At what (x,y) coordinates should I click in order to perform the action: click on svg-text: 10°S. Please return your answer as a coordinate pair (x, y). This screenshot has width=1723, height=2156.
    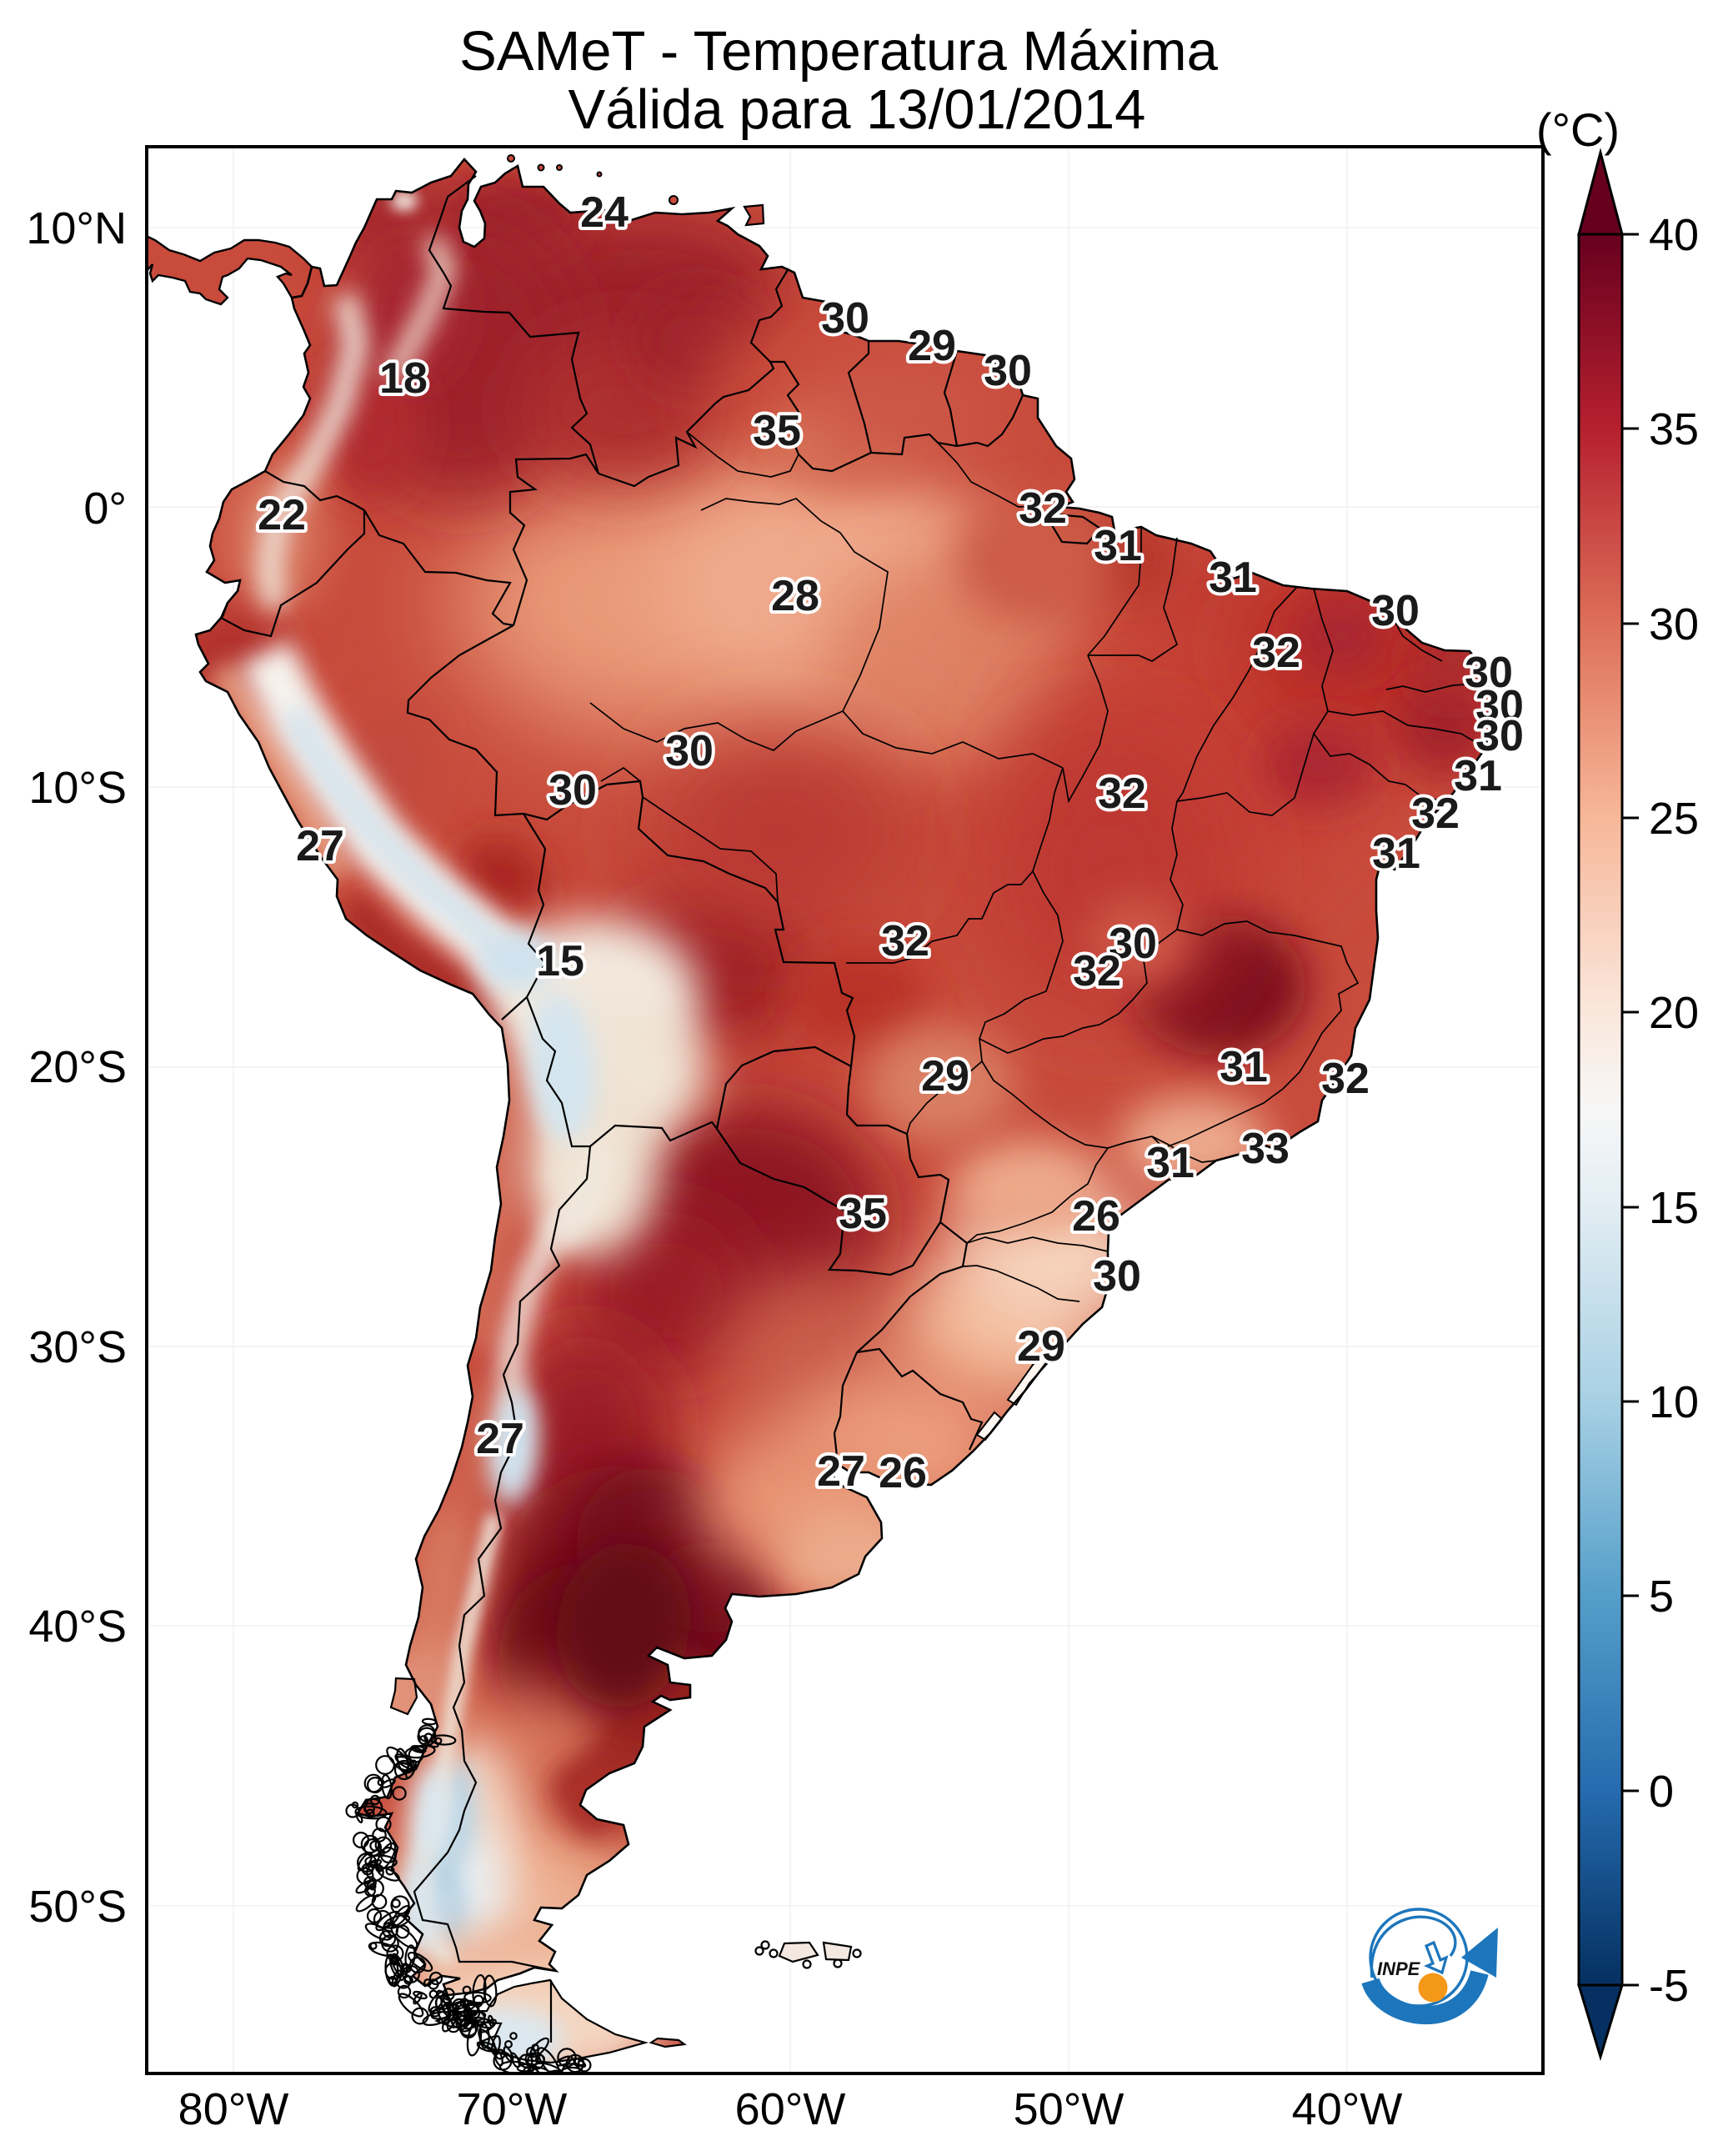
    Looking at the image, I should click on (77, 788).